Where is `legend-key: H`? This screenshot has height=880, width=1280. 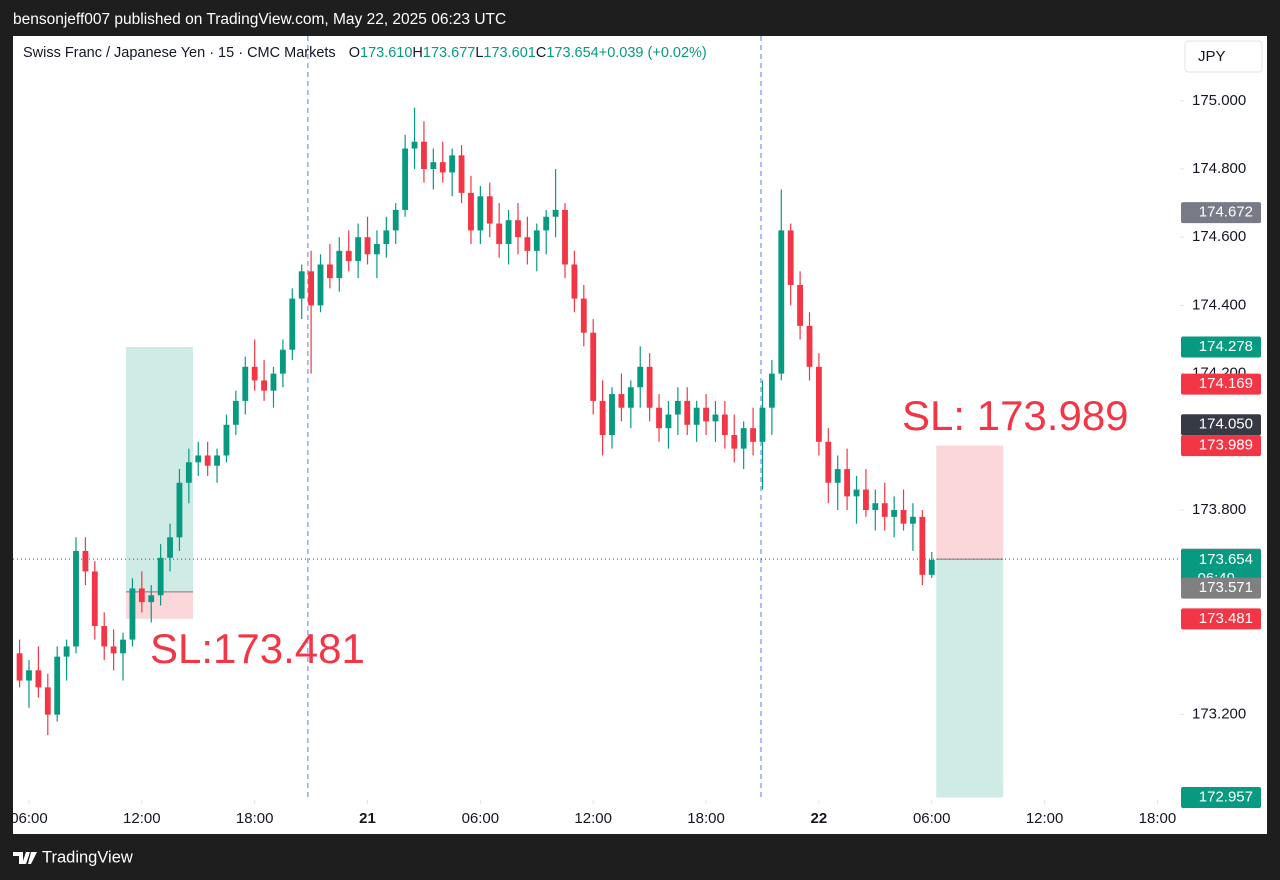
legend-key: H is located at coordinates (417, 53).